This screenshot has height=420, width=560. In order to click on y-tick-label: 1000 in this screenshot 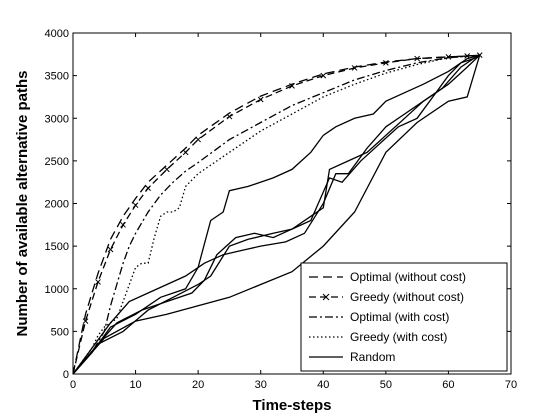, I will do `click(57, 290)`.